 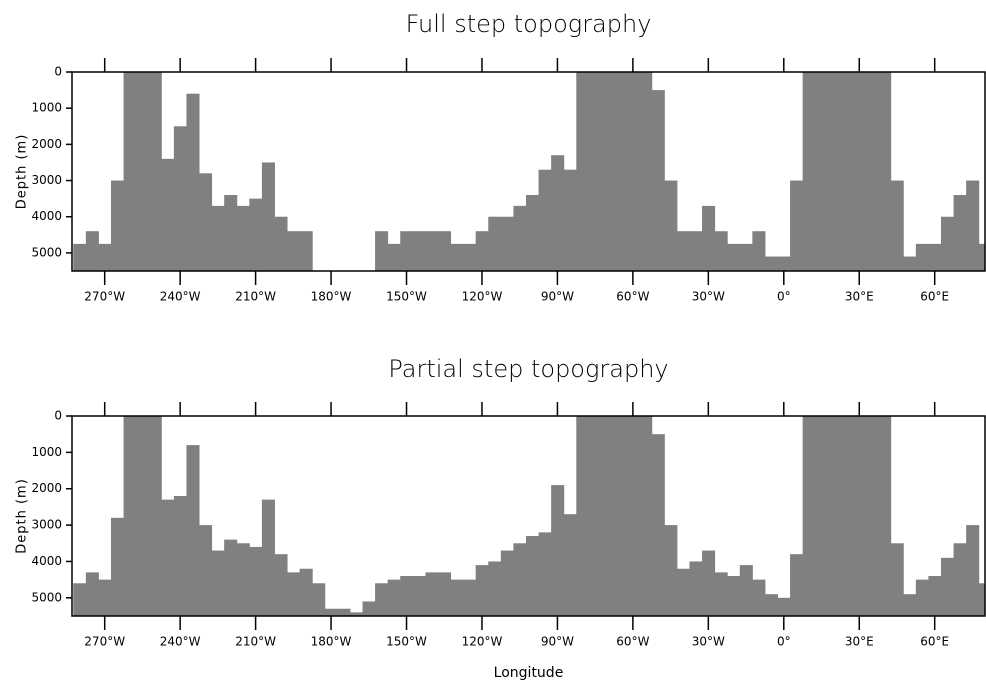 What do you see at coordinates (708, 642) in the screenshot?
I see `x-tick-label: 30°W` at bounding box center [708, 642].